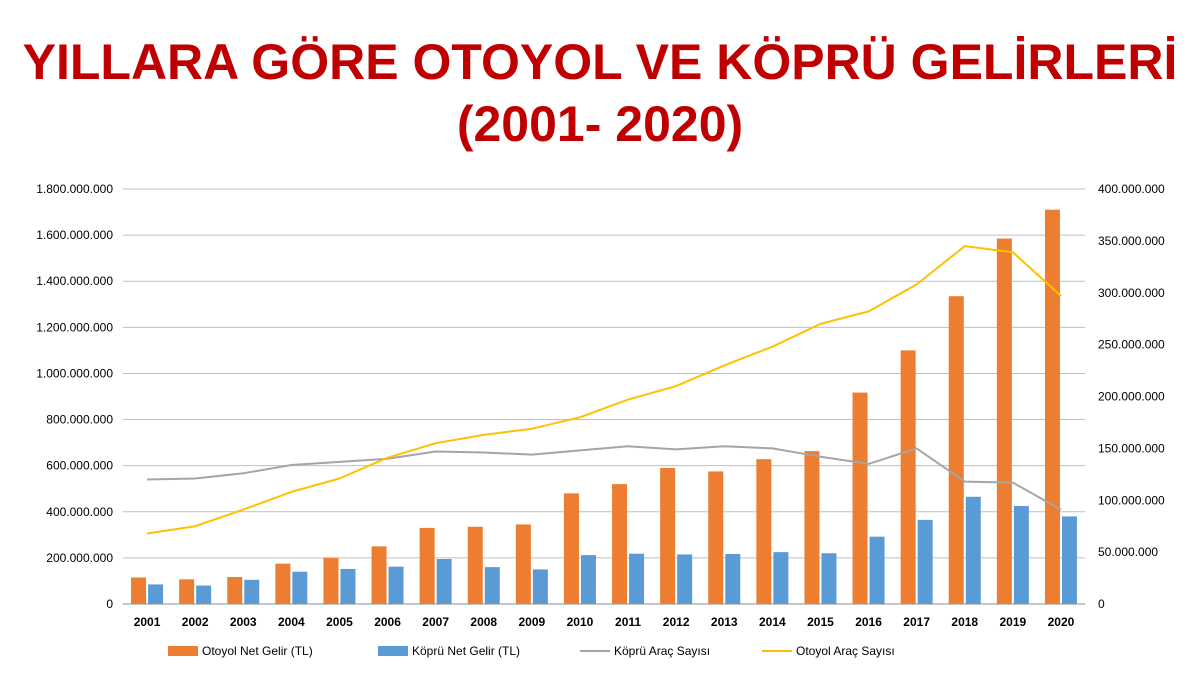  I want to click on x-tick-label: 2008, so click(483, 622).